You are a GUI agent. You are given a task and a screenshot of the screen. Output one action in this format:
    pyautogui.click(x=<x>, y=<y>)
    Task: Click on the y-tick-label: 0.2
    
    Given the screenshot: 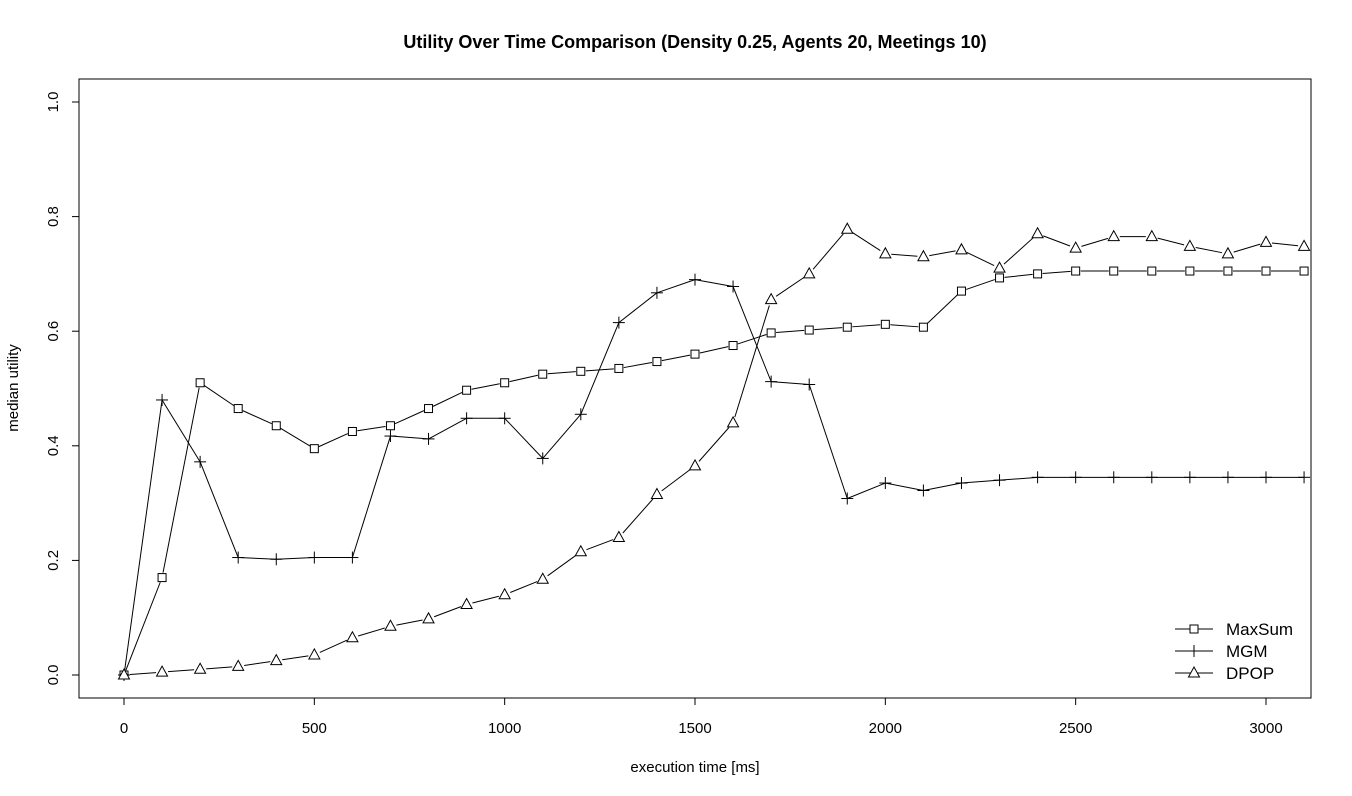 What is the action you would take?
    pyautogui.click(x=53, y=560)
    